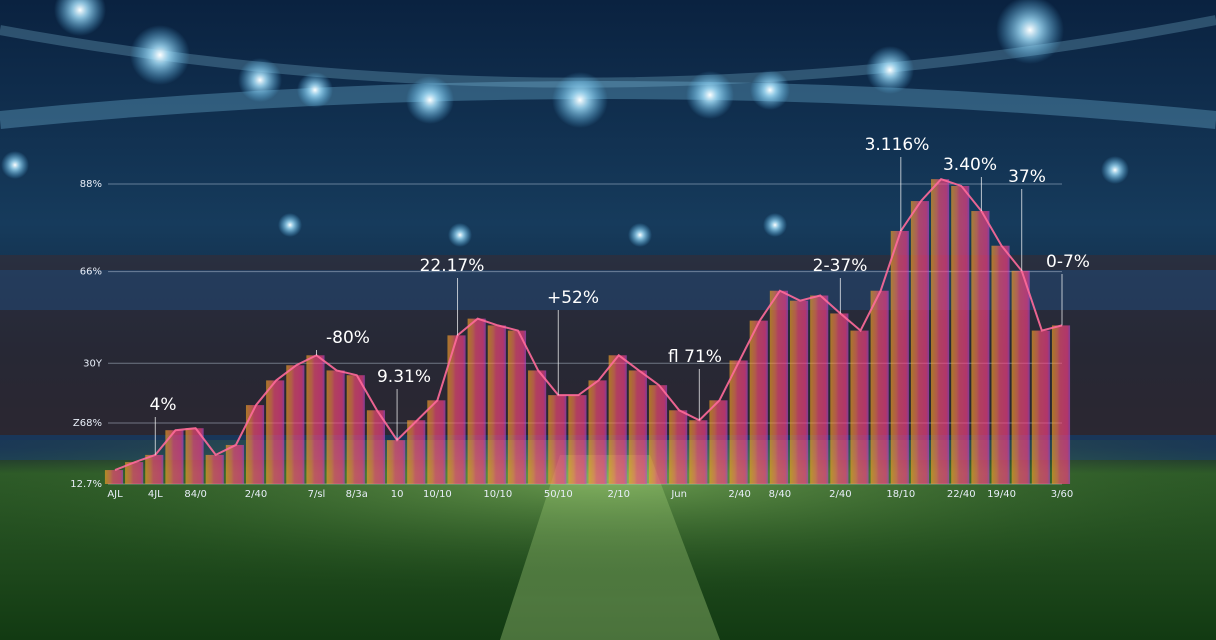  I want to click on x-tick-label: 4JL, so click(155, 494).